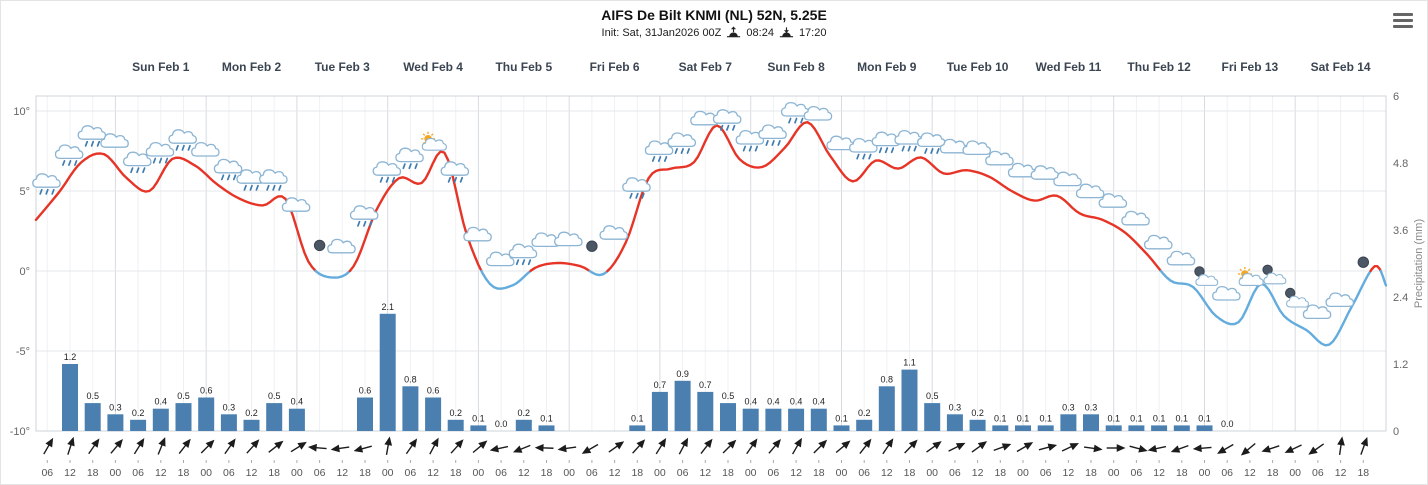 The width and height of the screenshot is (1428, 485). Describe the element at coordinates (750, 402) in the screenshot. I see `precip-value-label: 0.4` at that location.